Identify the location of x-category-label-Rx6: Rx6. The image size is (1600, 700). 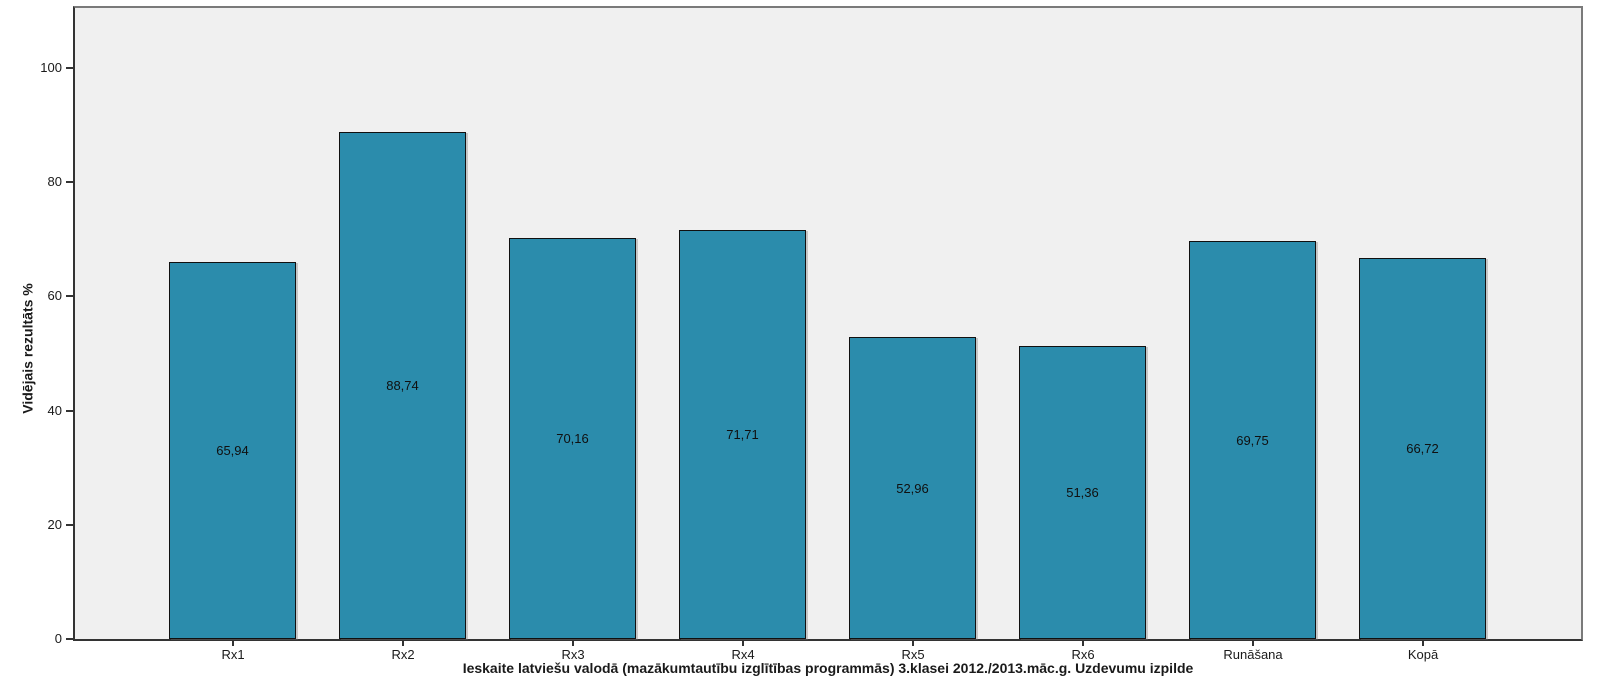
(1083, 654).